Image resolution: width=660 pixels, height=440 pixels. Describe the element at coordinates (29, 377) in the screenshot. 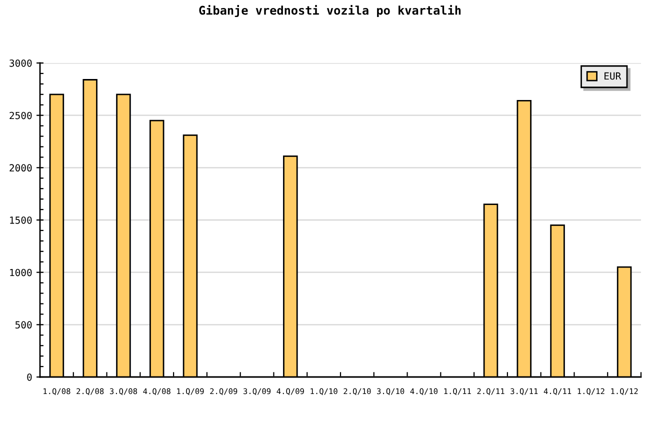

I see `y-tick-label: 0` at that location.